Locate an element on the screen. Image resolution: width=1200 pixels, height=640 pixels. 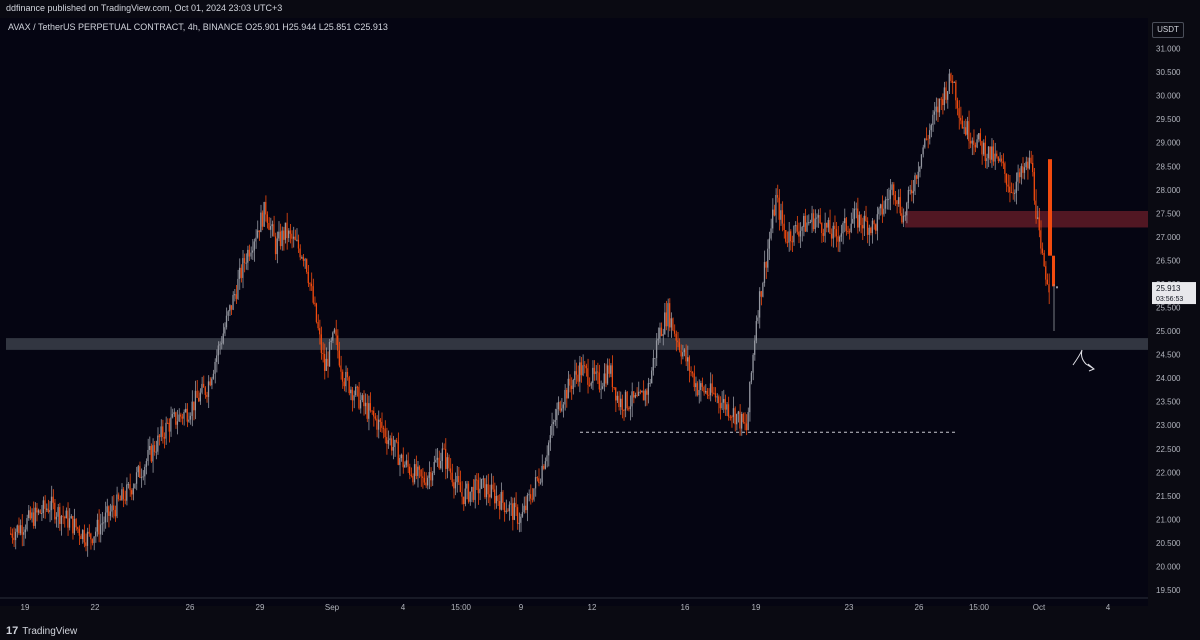
x-tick-label: 9 is located at coordinates (521, 607).